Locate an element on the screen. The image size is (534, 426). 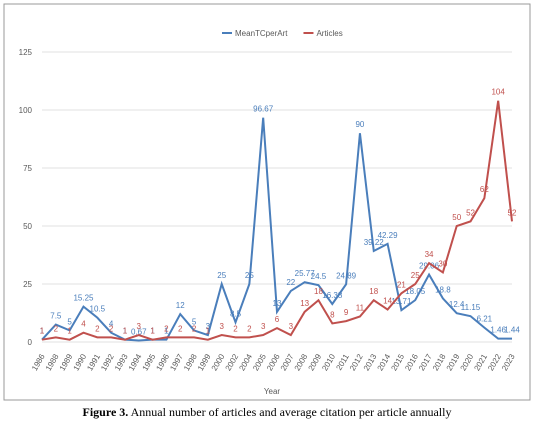
data-label: 1.46 is located at coordinates (498, 330).